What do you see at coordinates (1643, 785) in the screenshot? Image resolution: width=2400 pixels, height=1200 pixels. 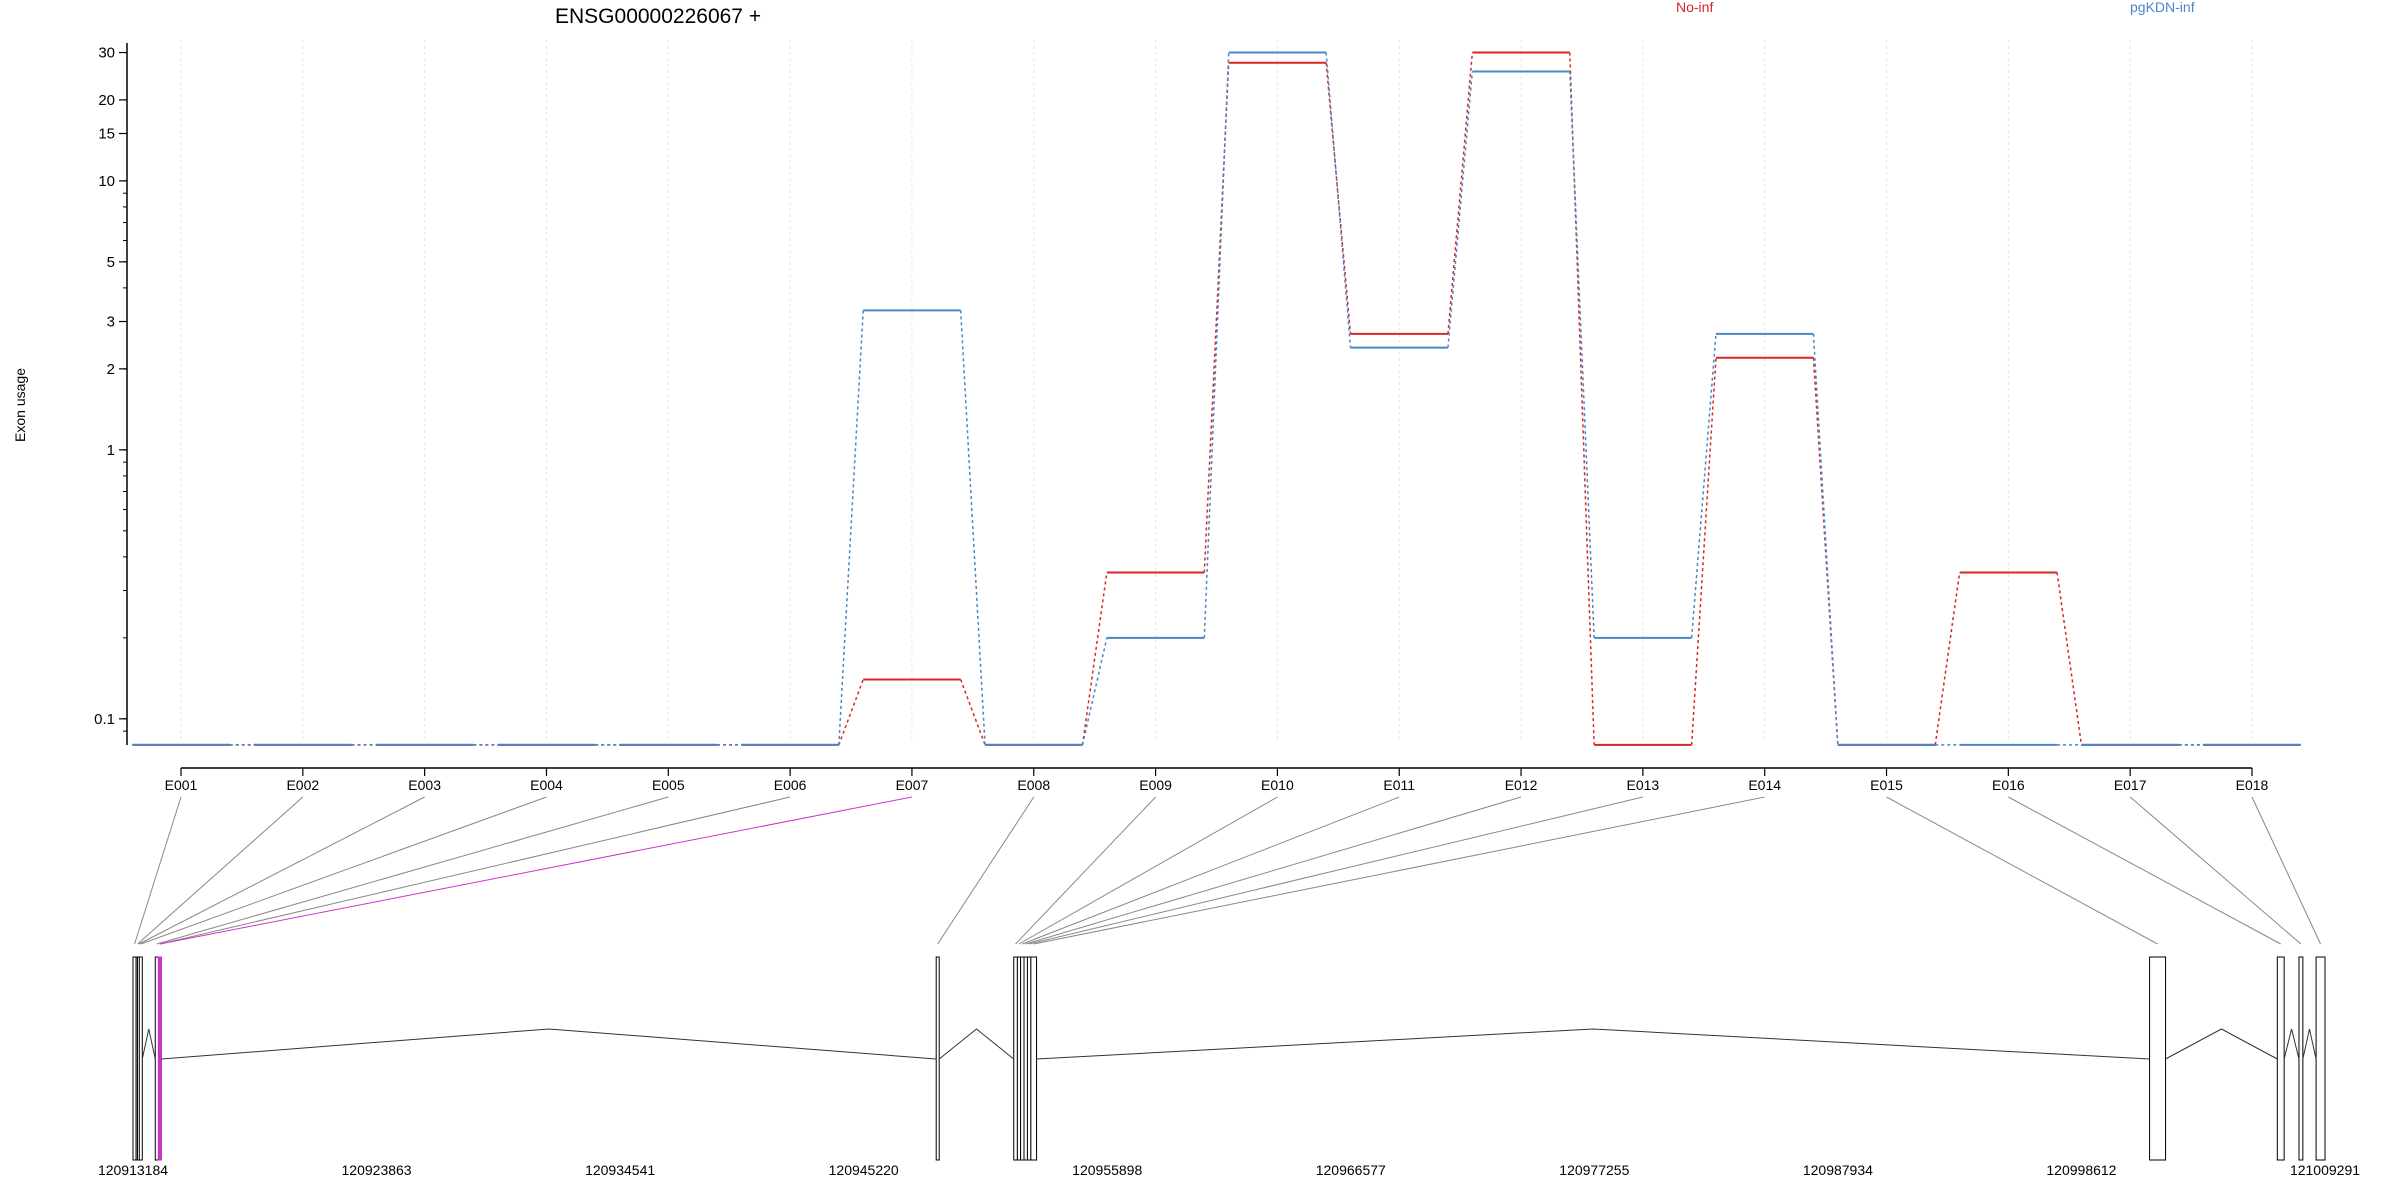 I see `x-tick-label: E013` at bounding box center [1643, 785].